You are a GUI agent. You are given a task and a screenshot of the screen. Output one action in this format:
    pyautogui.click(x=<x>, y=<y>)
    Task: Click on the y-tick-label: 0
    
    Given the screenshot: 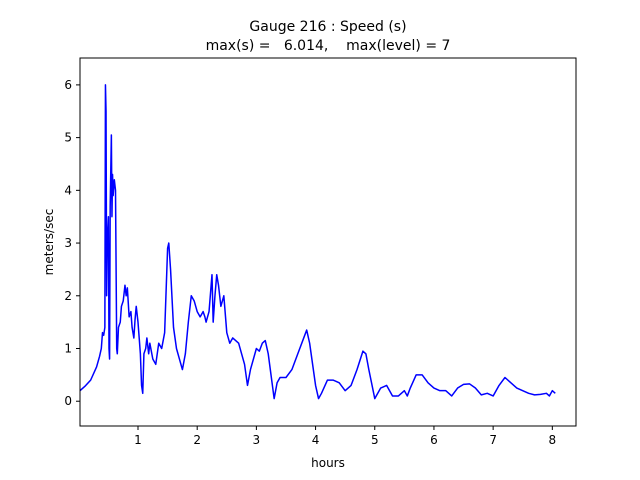 What is the action you would take?
    pyautogui.click(x=68, y=401)
    